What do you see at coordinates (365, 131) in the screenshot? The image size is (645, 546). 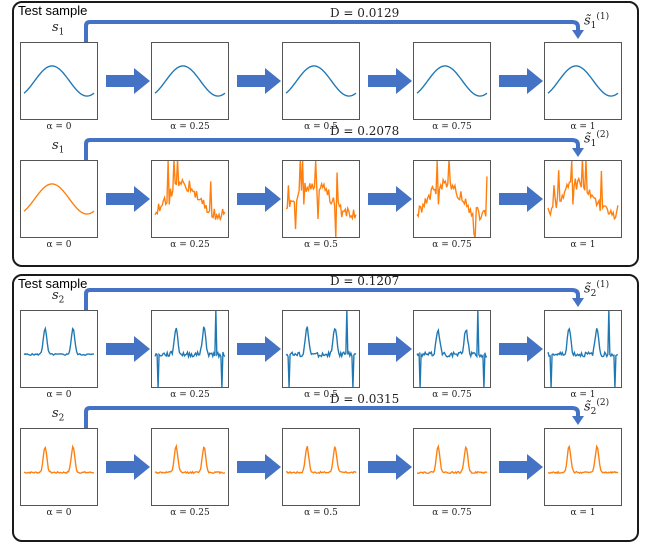 I see `distance-label: D = 0.2078` at bounding box center [365, 131].